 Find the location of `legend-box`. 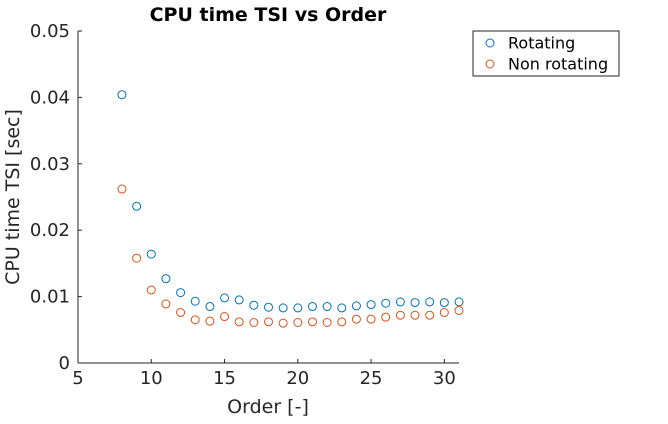

legend-box is located at coordinates (546, 53).